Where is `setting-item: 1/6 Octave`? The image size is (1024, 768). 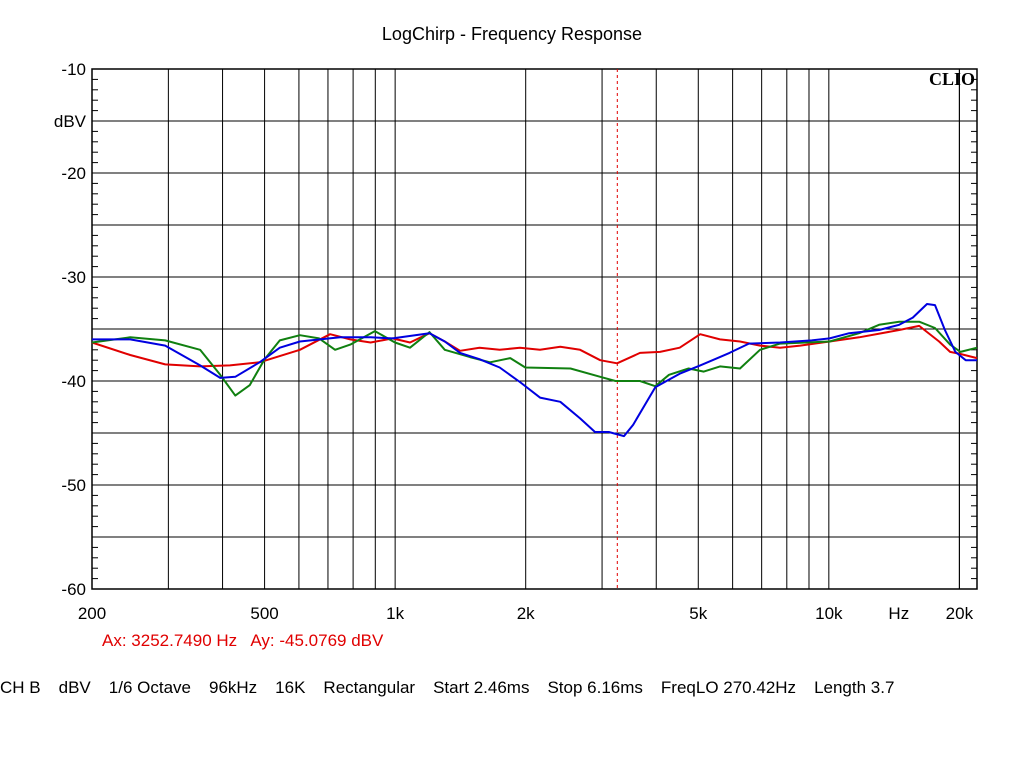 setting-item: 1/6 Octave is located at coordinates (149, 687).